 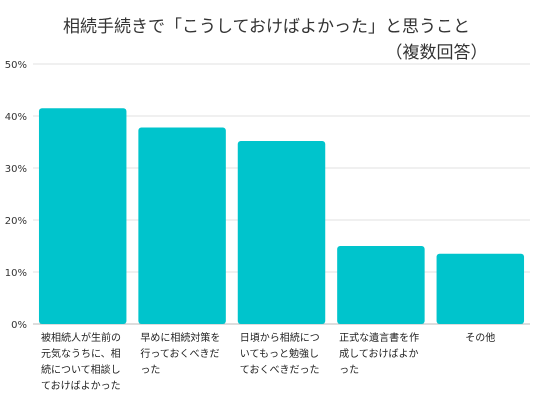 What do you see at coordinates (80, 362) in the screenshot?
I see `x-category-label-1: 被相続人が生前の元気なうちに、相続について相談しておけばよかった` at bounding box center [80, 362].